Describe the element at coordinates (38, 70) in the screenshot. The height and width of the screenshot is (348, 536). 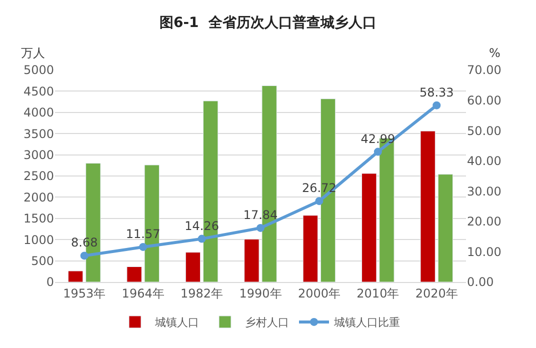
I see `y-tick-label: 5000` at that location.